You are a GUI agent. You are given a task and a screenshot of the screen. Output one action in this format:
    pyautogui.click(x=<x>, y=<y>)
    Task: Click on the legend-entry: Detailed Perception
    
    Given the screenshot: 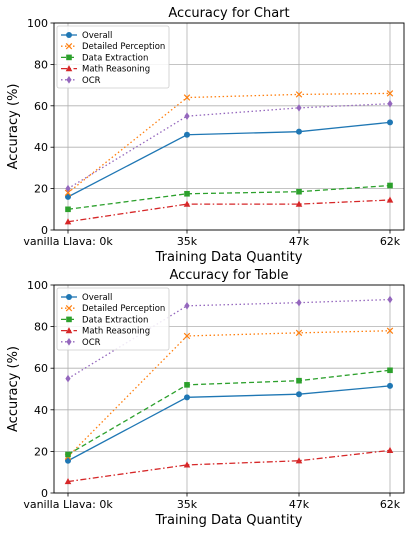 What is the action you would take?
    pyautogui.click(x=113, y=309)
    